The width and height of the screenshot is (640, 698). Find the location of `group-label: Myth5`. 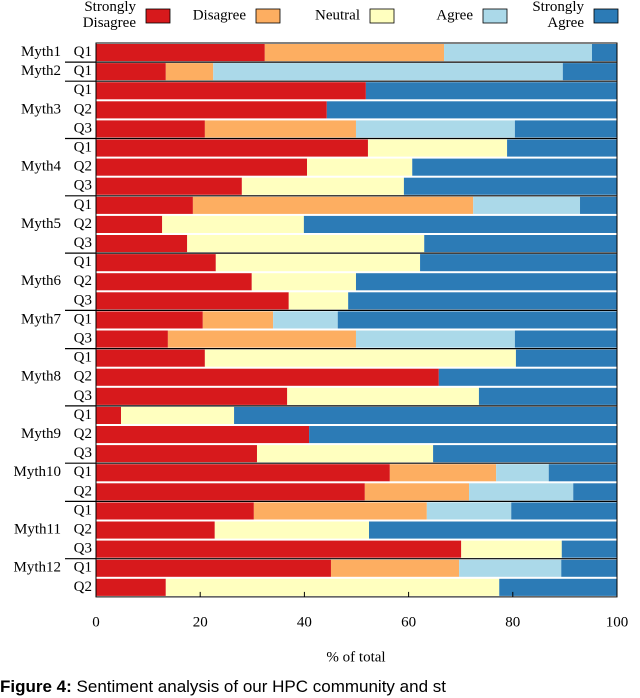

group-label: Myth5 is located at coordinates (41, 224).